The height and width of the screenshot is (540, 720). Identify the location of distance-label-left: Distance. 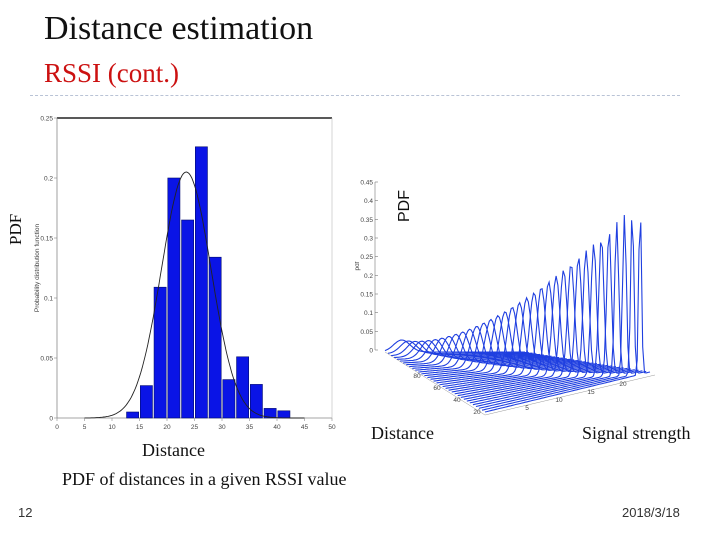
(173, 450).